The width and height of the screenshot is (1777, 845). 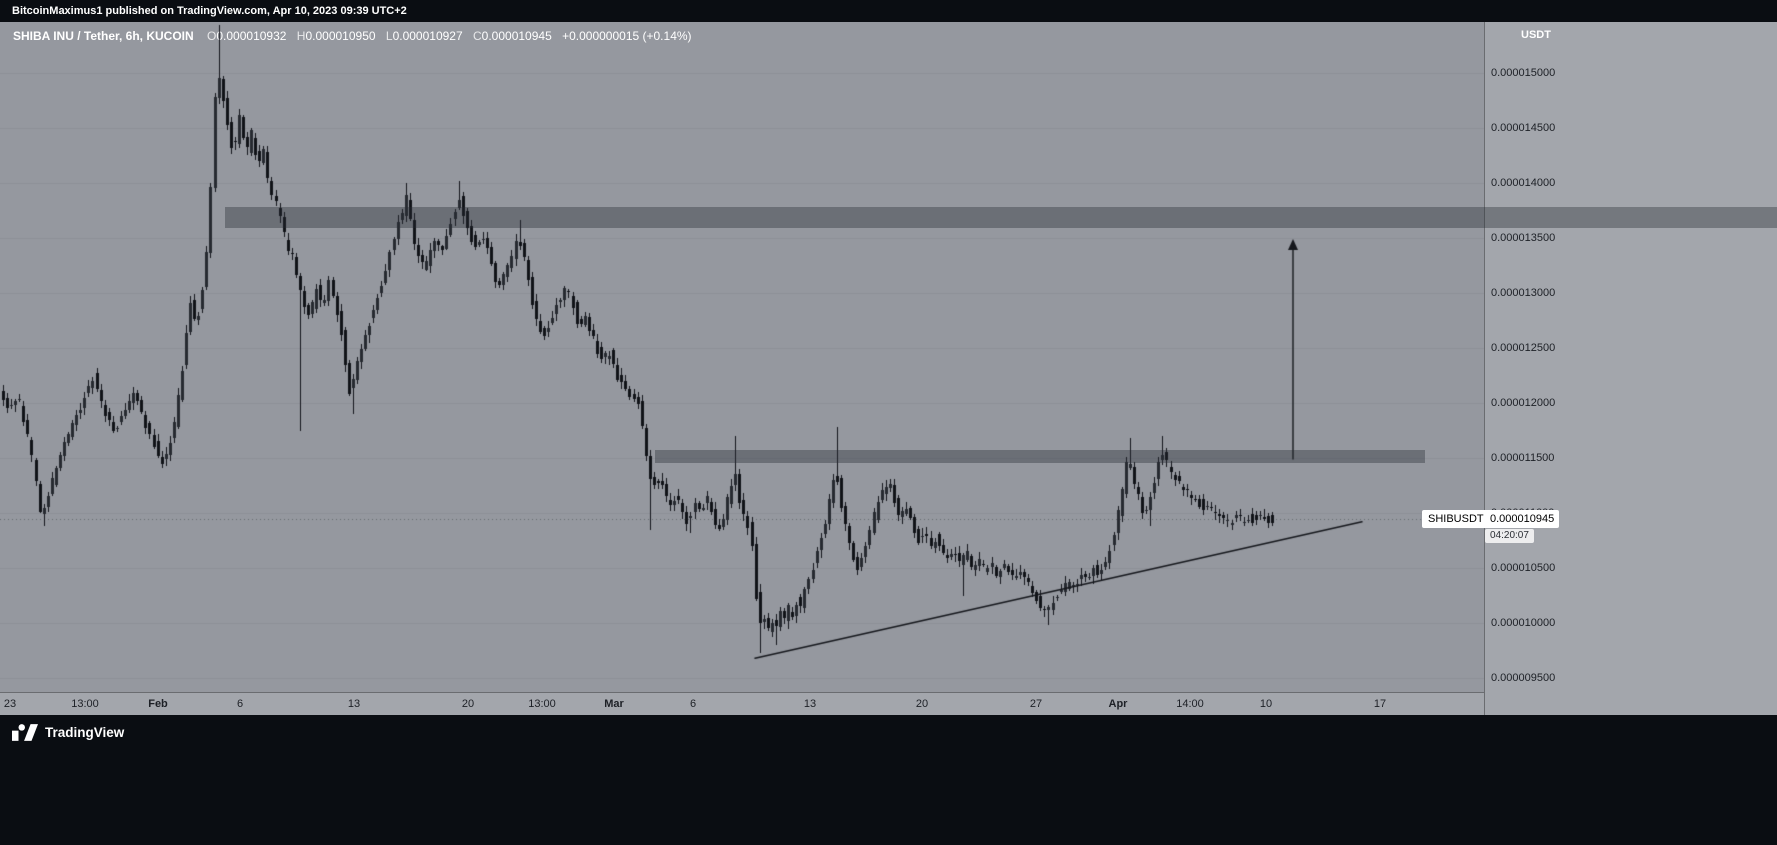 I want to click on price-tick-label: 0.000014500, so click(x=1523, y=128).